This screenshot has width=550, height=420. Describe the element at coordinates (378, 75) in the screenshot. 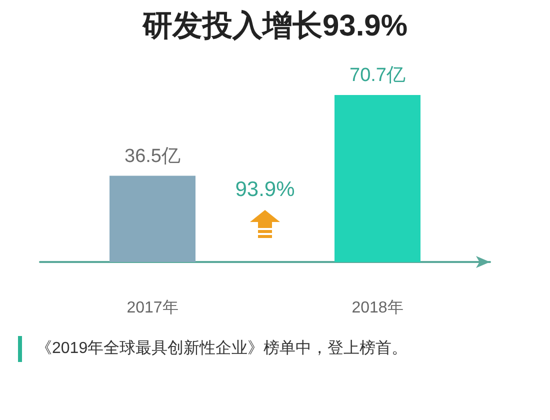

I see `data-label: 70.7亿` at that location.